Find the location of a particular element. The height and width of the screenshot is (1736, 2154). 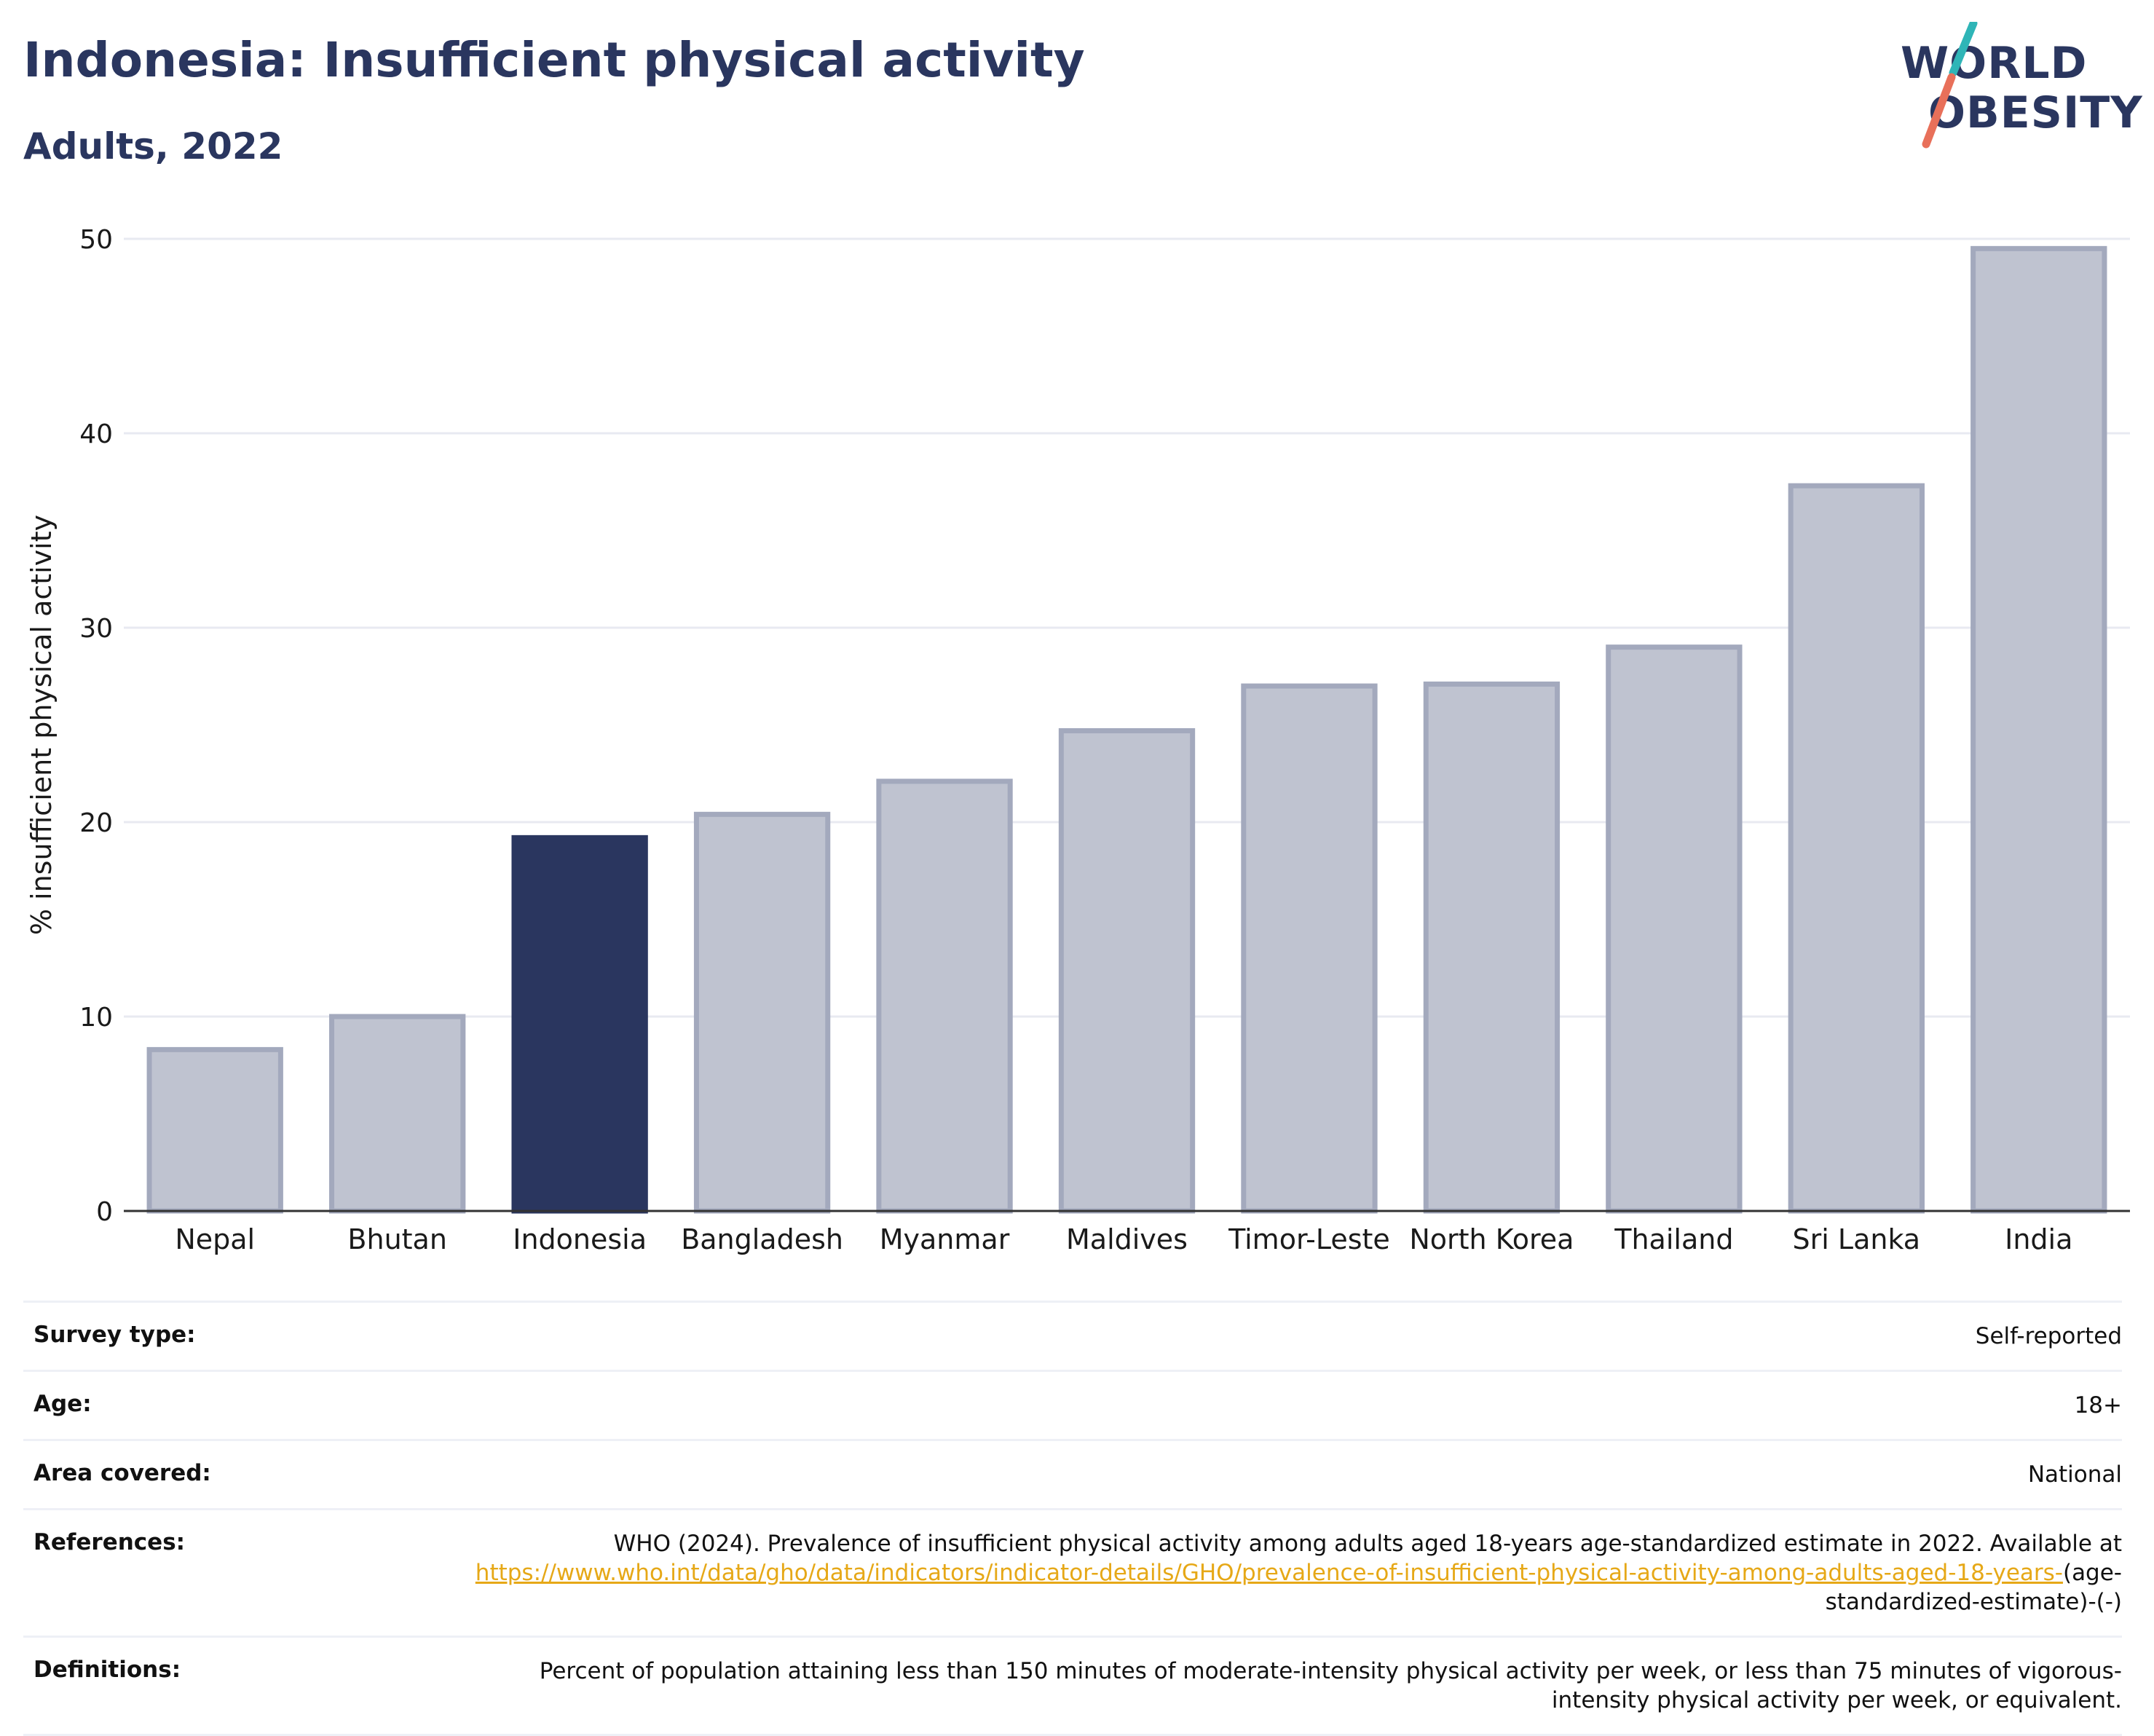

x-tick-label: Nepal is located at coordinates (215, 1239).